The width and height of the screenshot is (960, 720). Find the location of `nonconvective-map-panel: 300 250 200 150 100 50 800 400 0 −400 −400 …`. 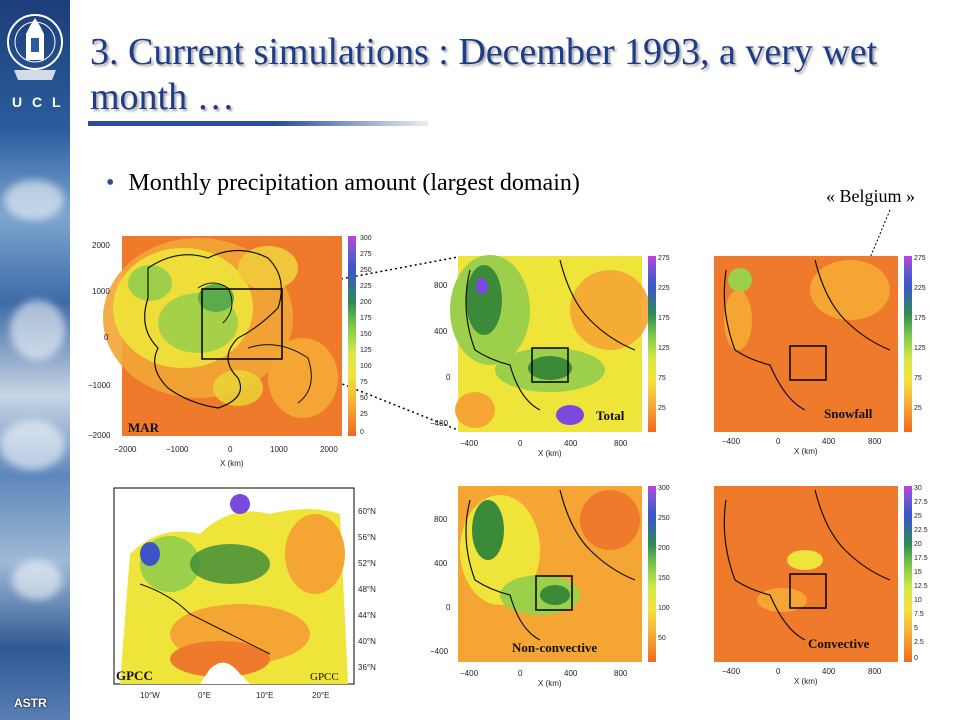

nonconvective-map-panel: 300 250 200 150 100 50 800 400 0 −400 −400 … is located at coordinates (550, 585).